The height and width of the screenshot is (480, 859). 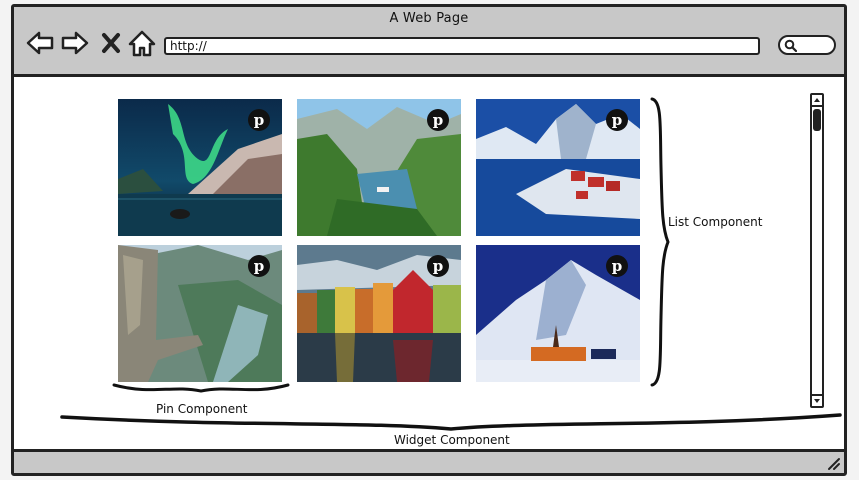 What do you see at coordinates (75, 43) in the screenshot?
I see `forward-arrow-icon` at bounding box center [75, 43].